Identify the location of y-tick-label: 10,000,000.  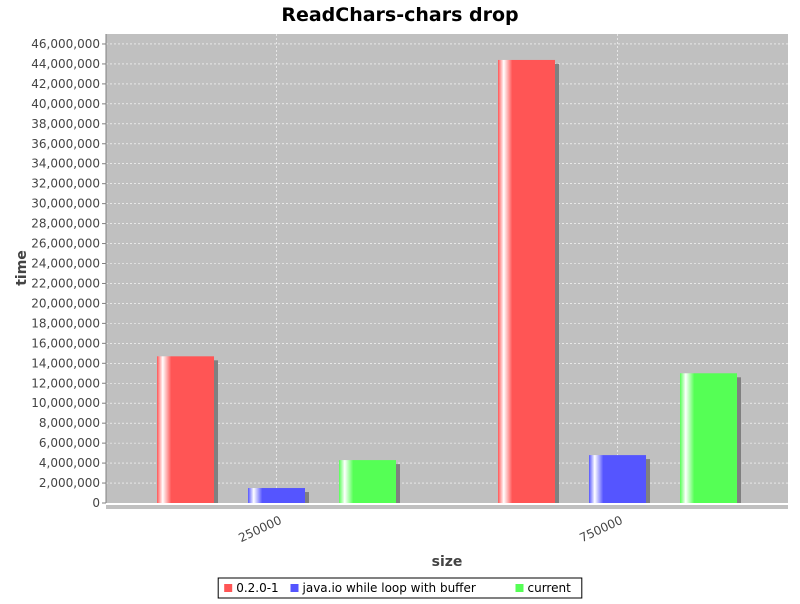
(65, 403).